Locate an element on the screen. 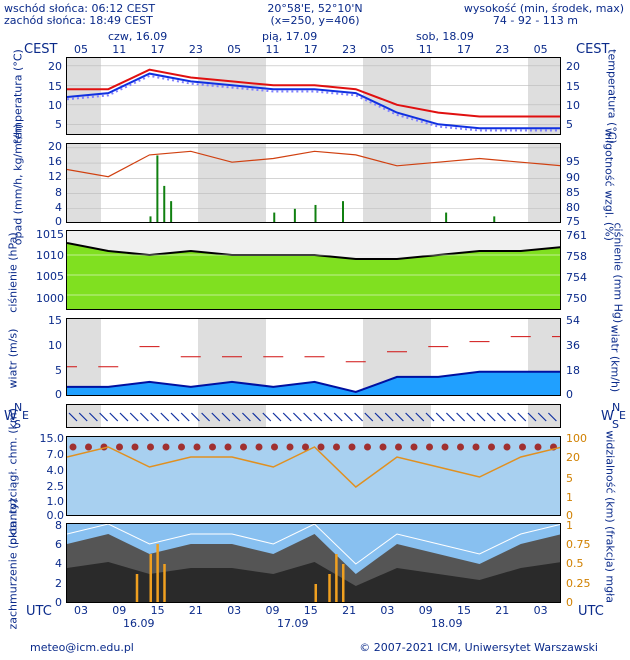 Image resolution: width=630 pixels, height=660 pixels. rh-tick-2: 90 is located at coordinates (573, 177).